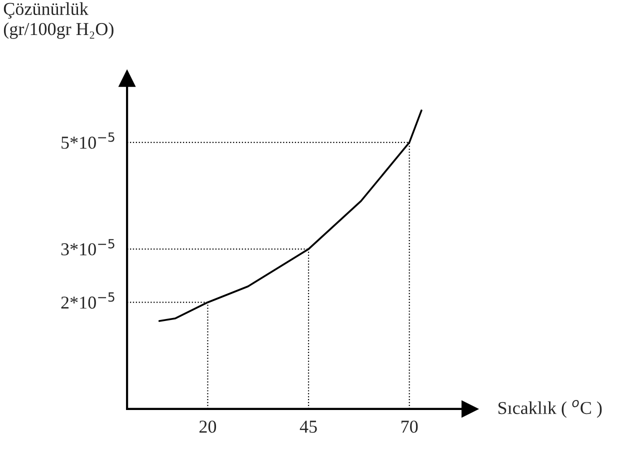 The image size is (629, 459). I want to click on y-tick-label: 2*10$^{−5}$, so click(87, 300).